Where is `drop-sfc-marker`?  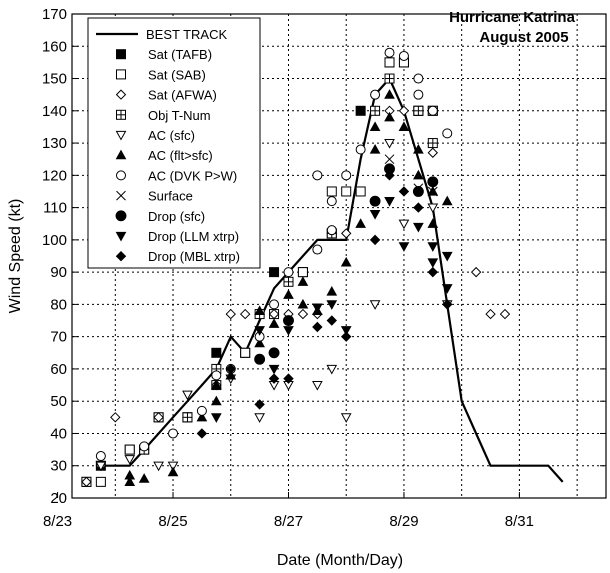 drop-sfc-marker is located at coordinates (274, 353).